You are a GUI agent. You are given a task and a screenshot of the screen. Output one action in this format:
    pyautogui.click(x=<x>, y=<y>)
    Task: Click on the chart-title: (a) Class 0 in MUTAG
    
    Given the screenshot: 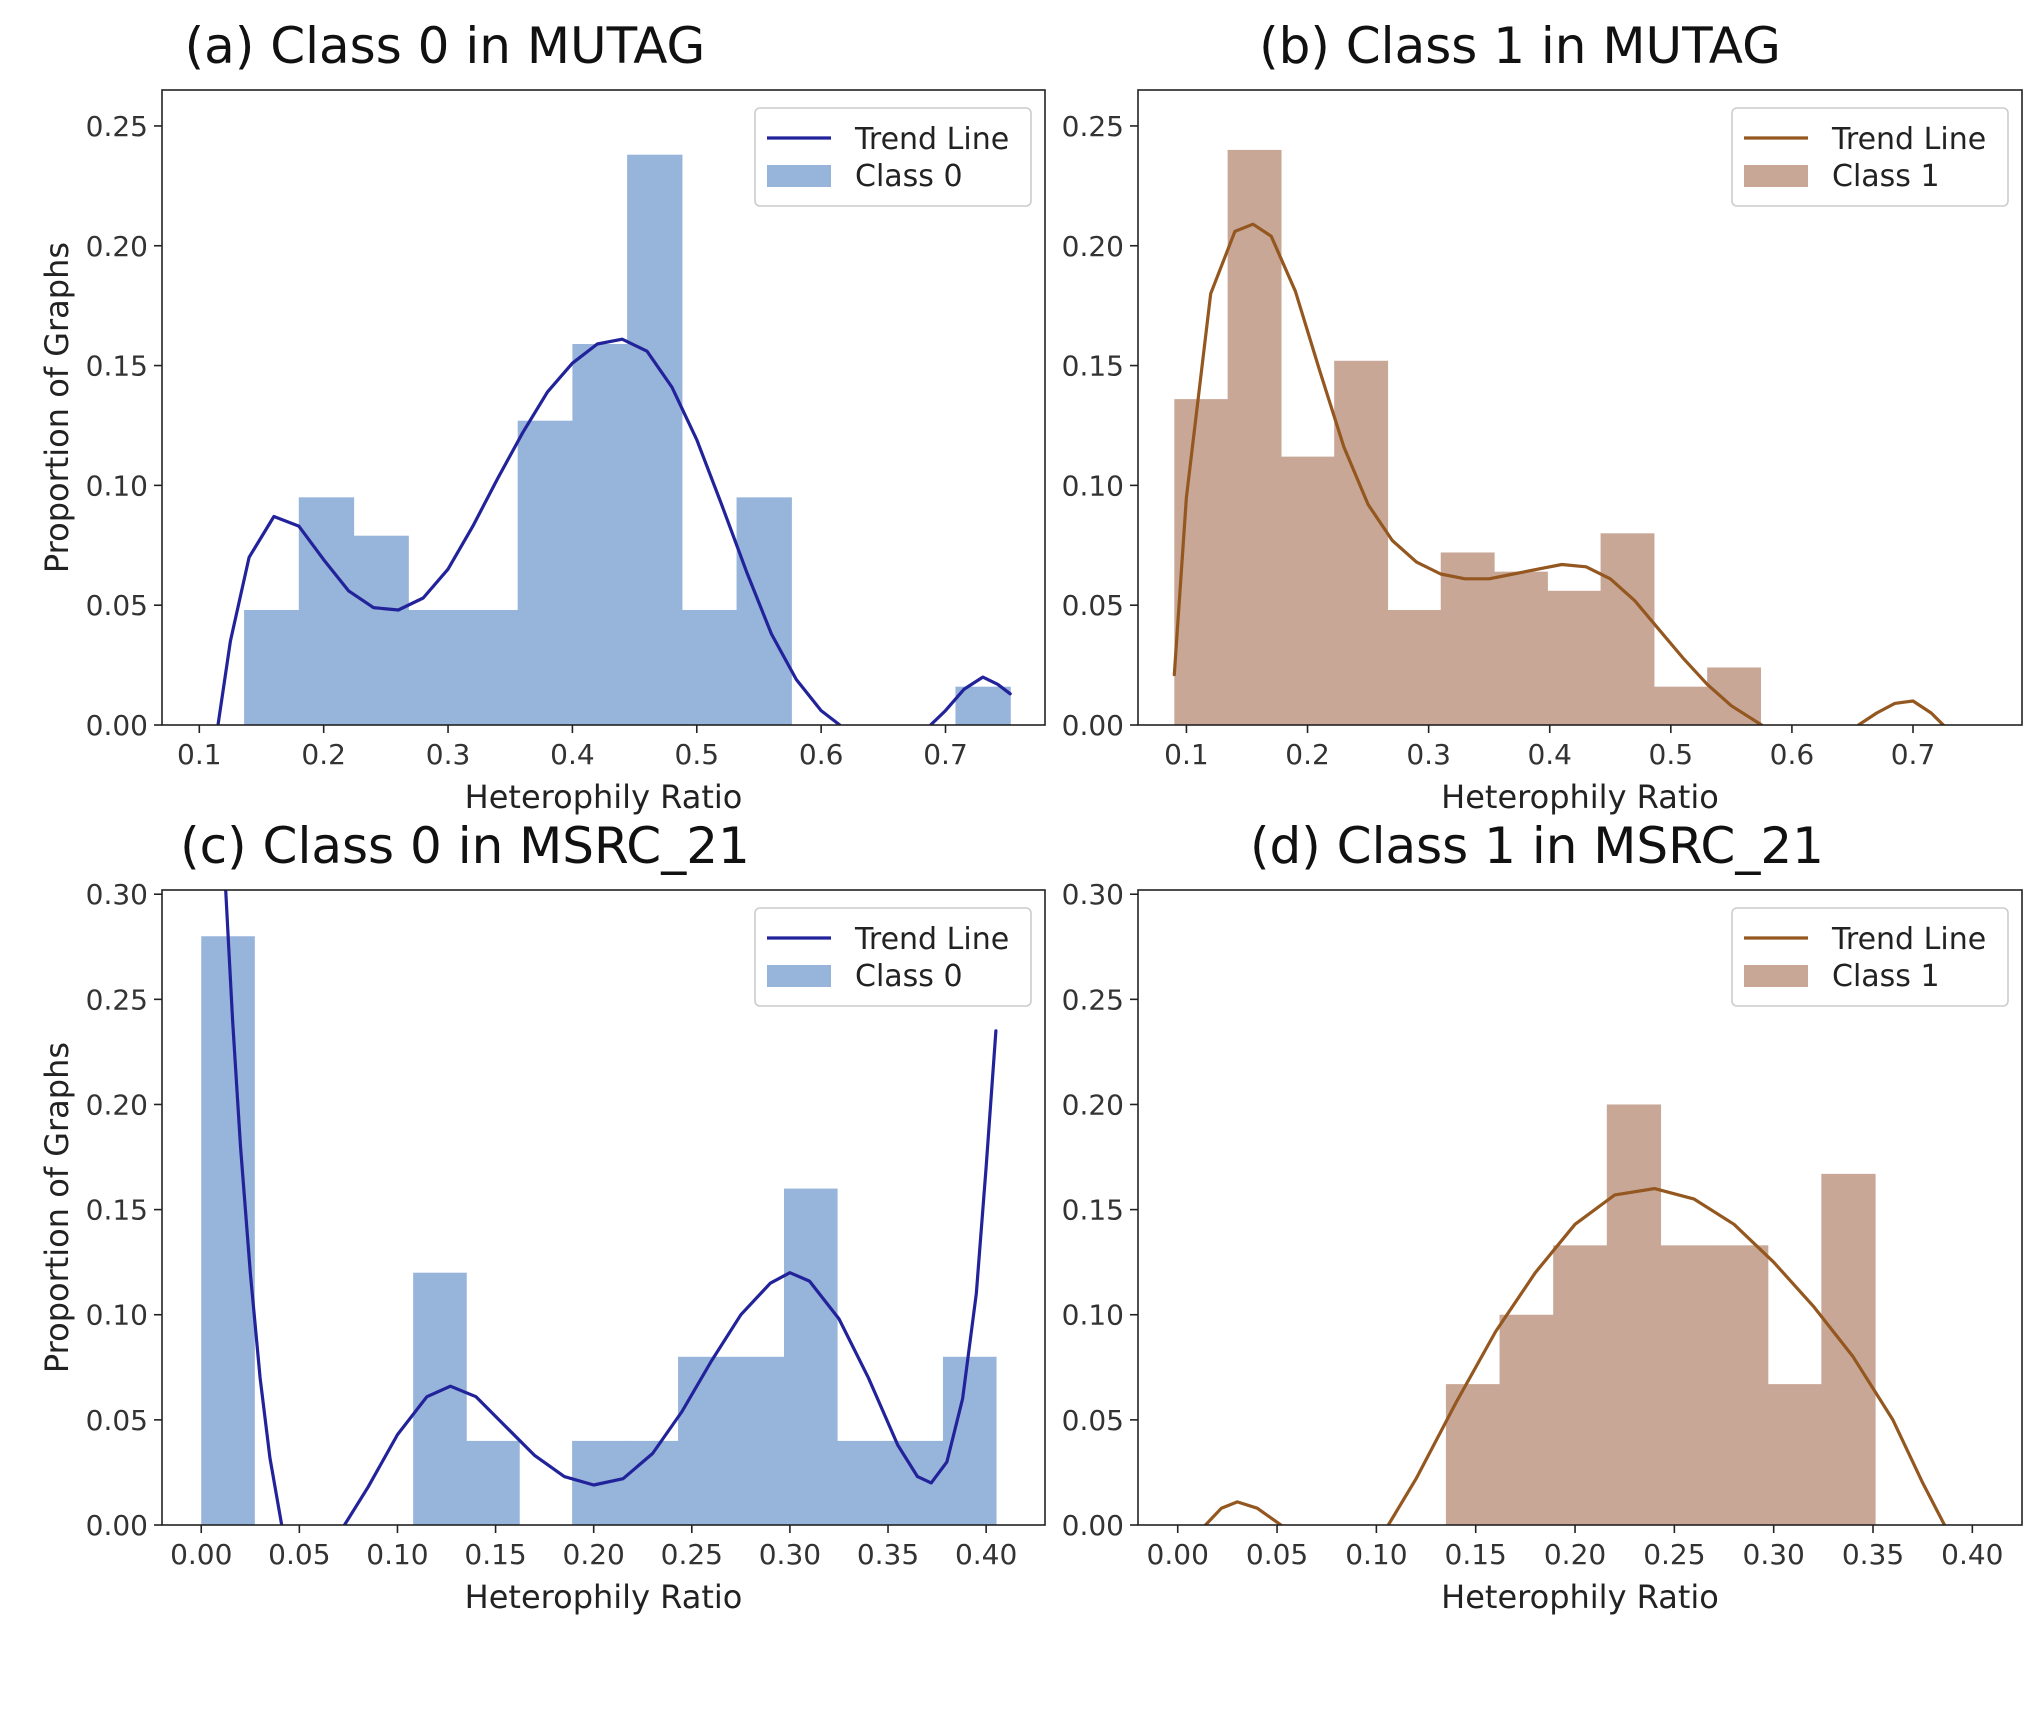 What is the action you would take?
    pyautogui.click(x=445, y=46)
    